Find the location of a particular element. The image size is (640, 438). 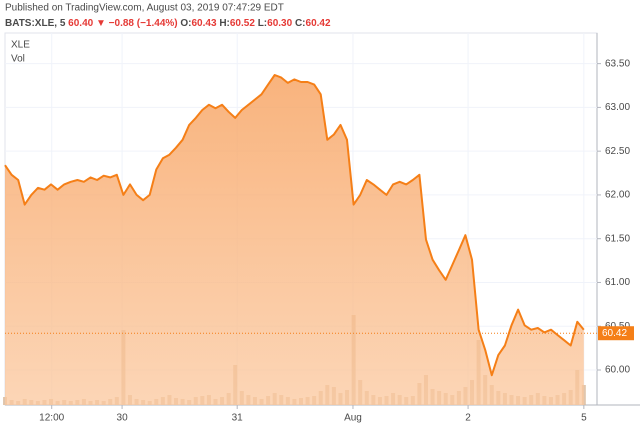

x-tick-label: 30 is located at coordinates (123, 418).